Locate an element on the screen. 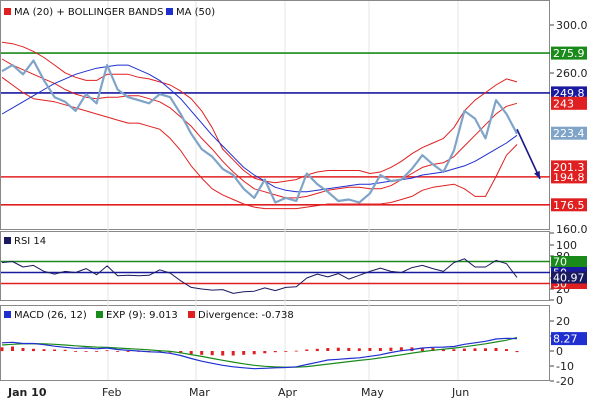  level-tag-label: 176.5 is located at coordinates (569, 205).